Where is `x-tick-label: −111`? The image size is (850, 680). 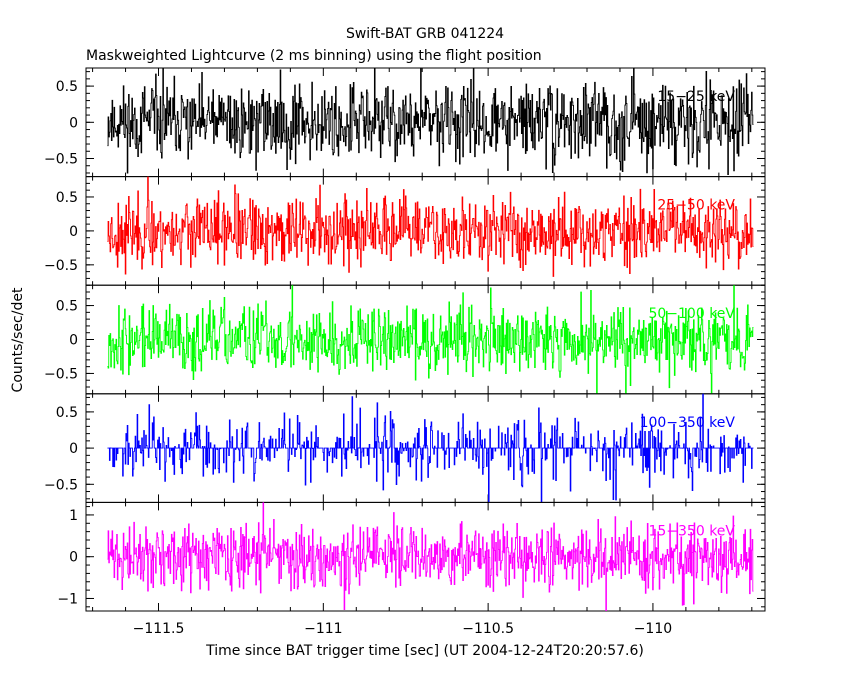 x-tick-label: −111 is located at coordinates (323, 629).